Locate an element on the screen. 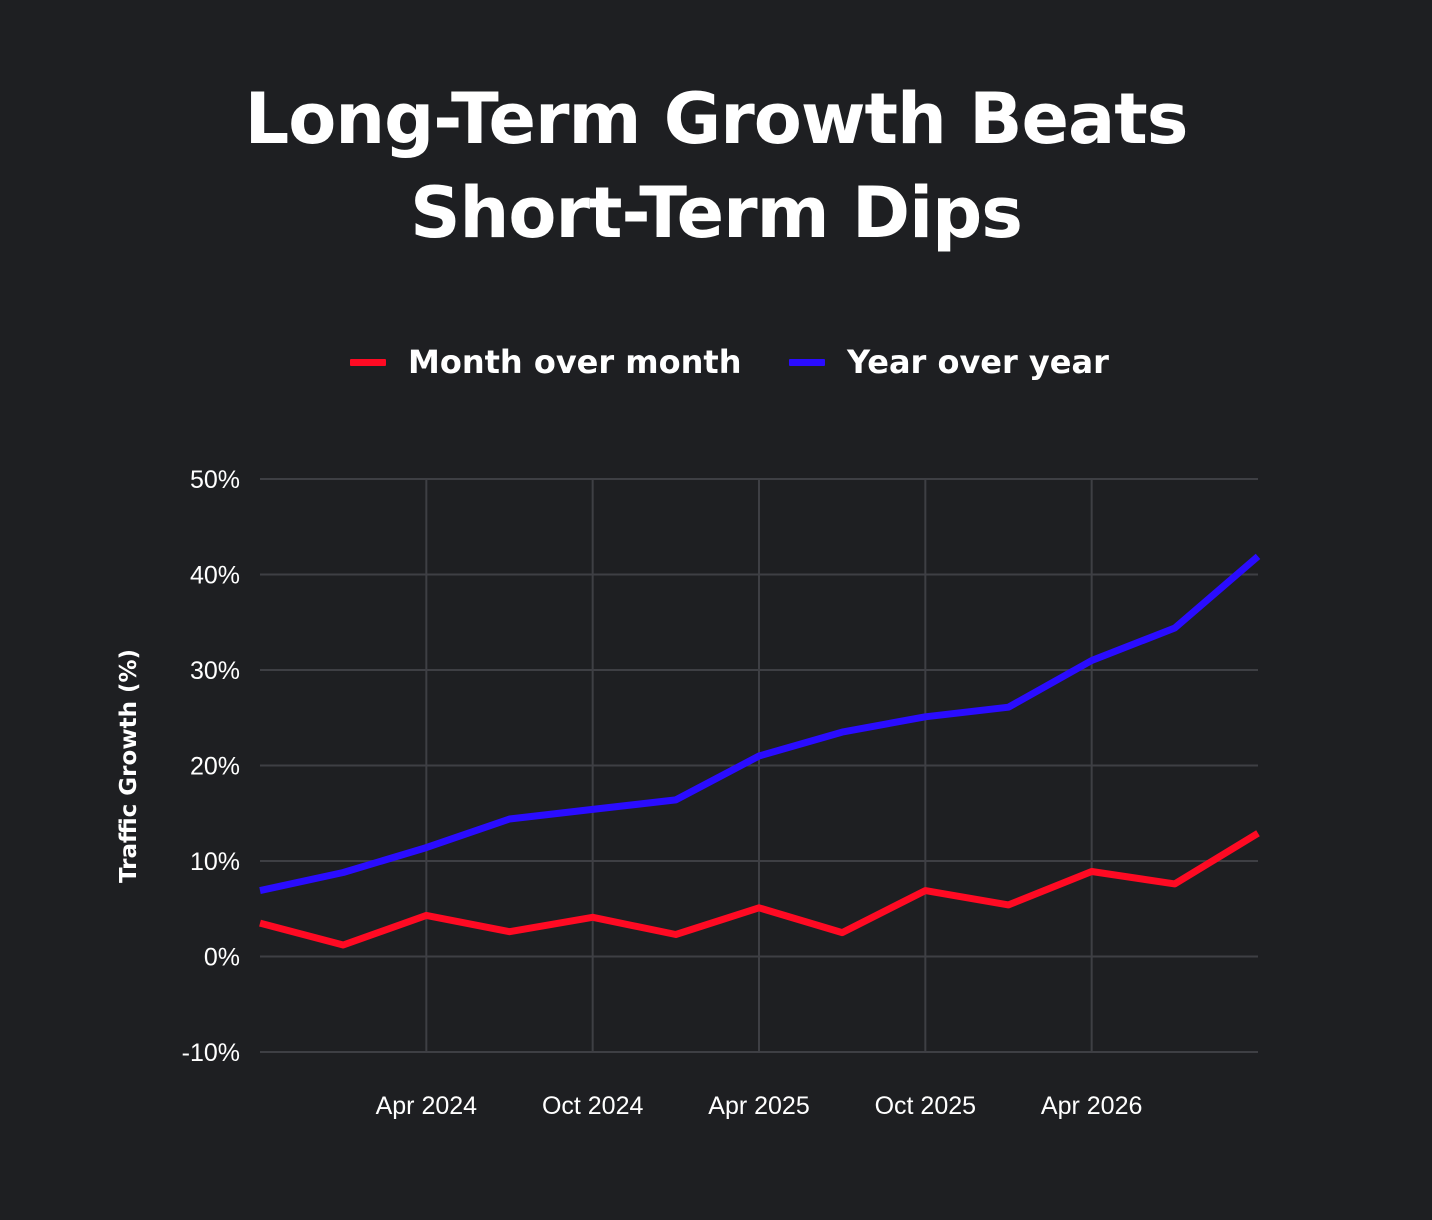  legend-item-month-over-month: Month over month is located at coordinates (545, 362).